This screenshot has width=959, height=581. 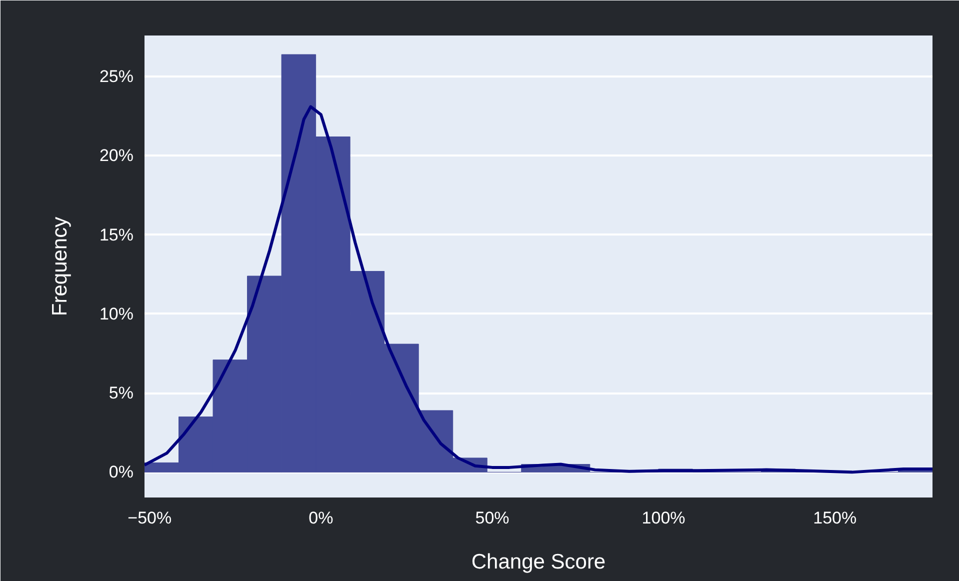 I want to click on x-tick-label: 0%, so click(x=321, y=518).